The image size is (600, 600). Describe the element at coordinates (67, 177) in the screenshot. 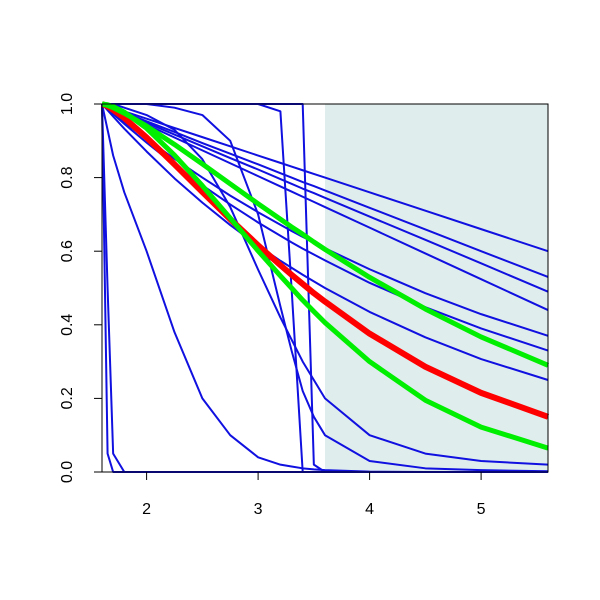

I see `y-tick-label: 0.8` at that location.